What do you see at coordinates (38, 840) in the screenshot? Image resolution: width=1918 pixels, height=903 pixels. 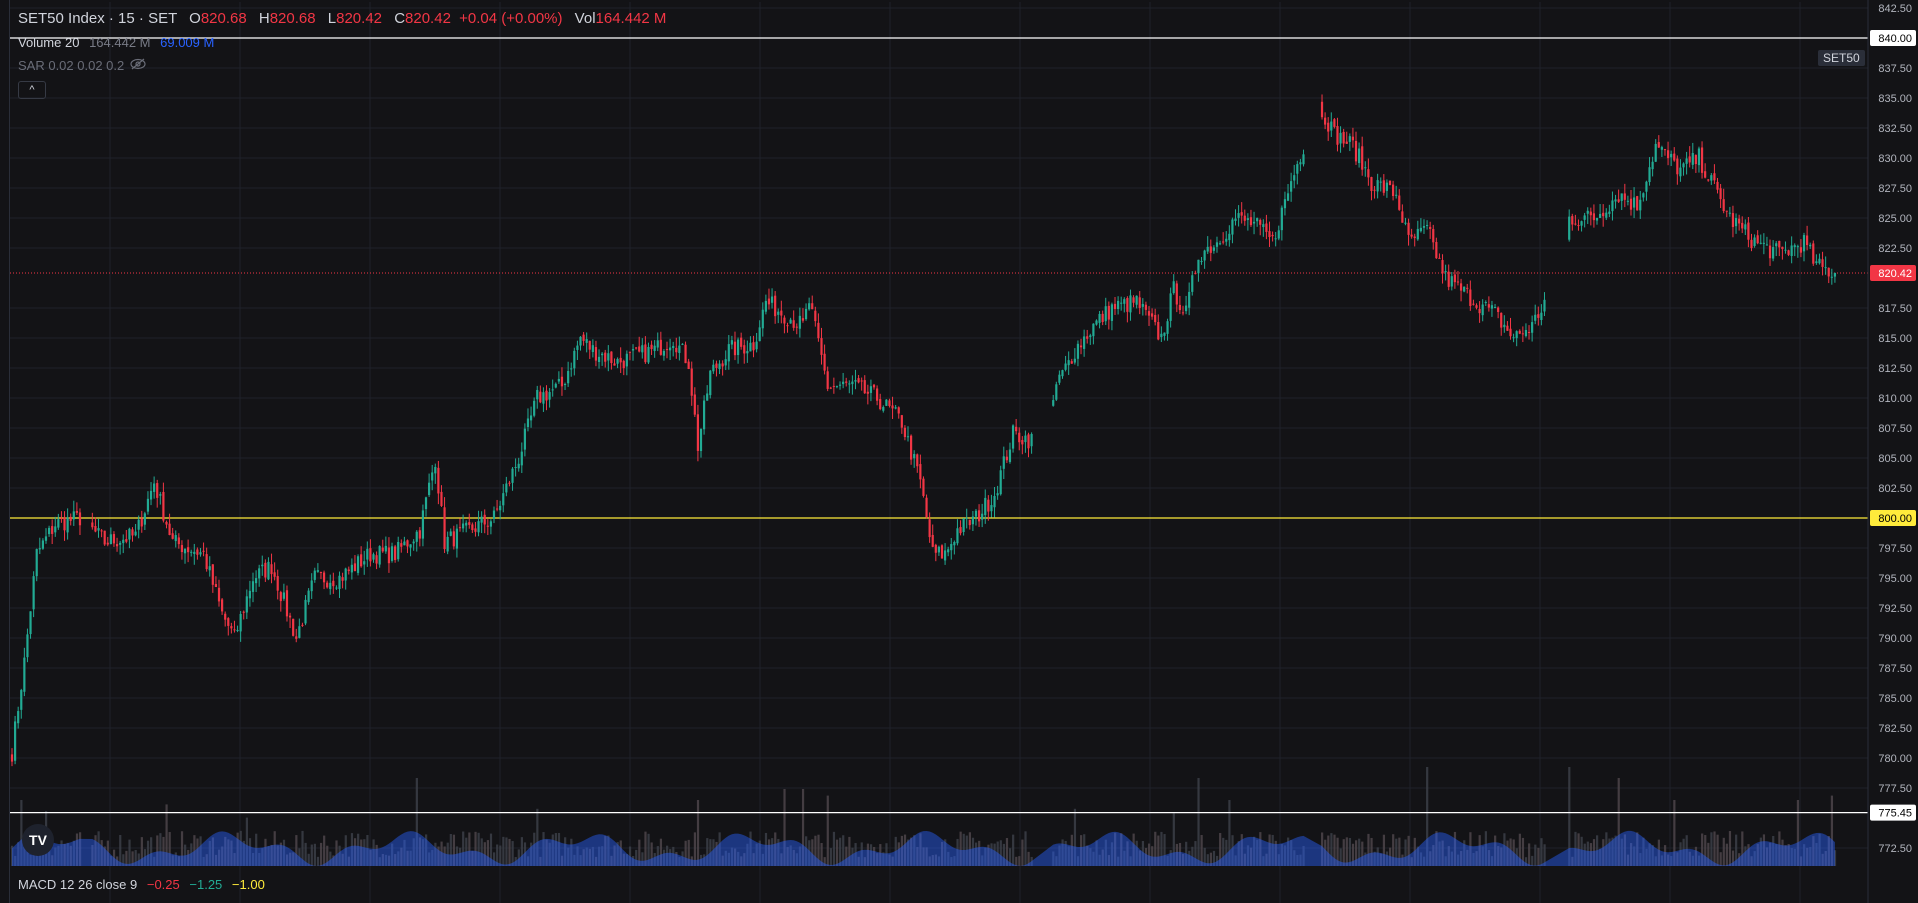 I see `tradingview-logo: TV` at bounding box center [38, 840].